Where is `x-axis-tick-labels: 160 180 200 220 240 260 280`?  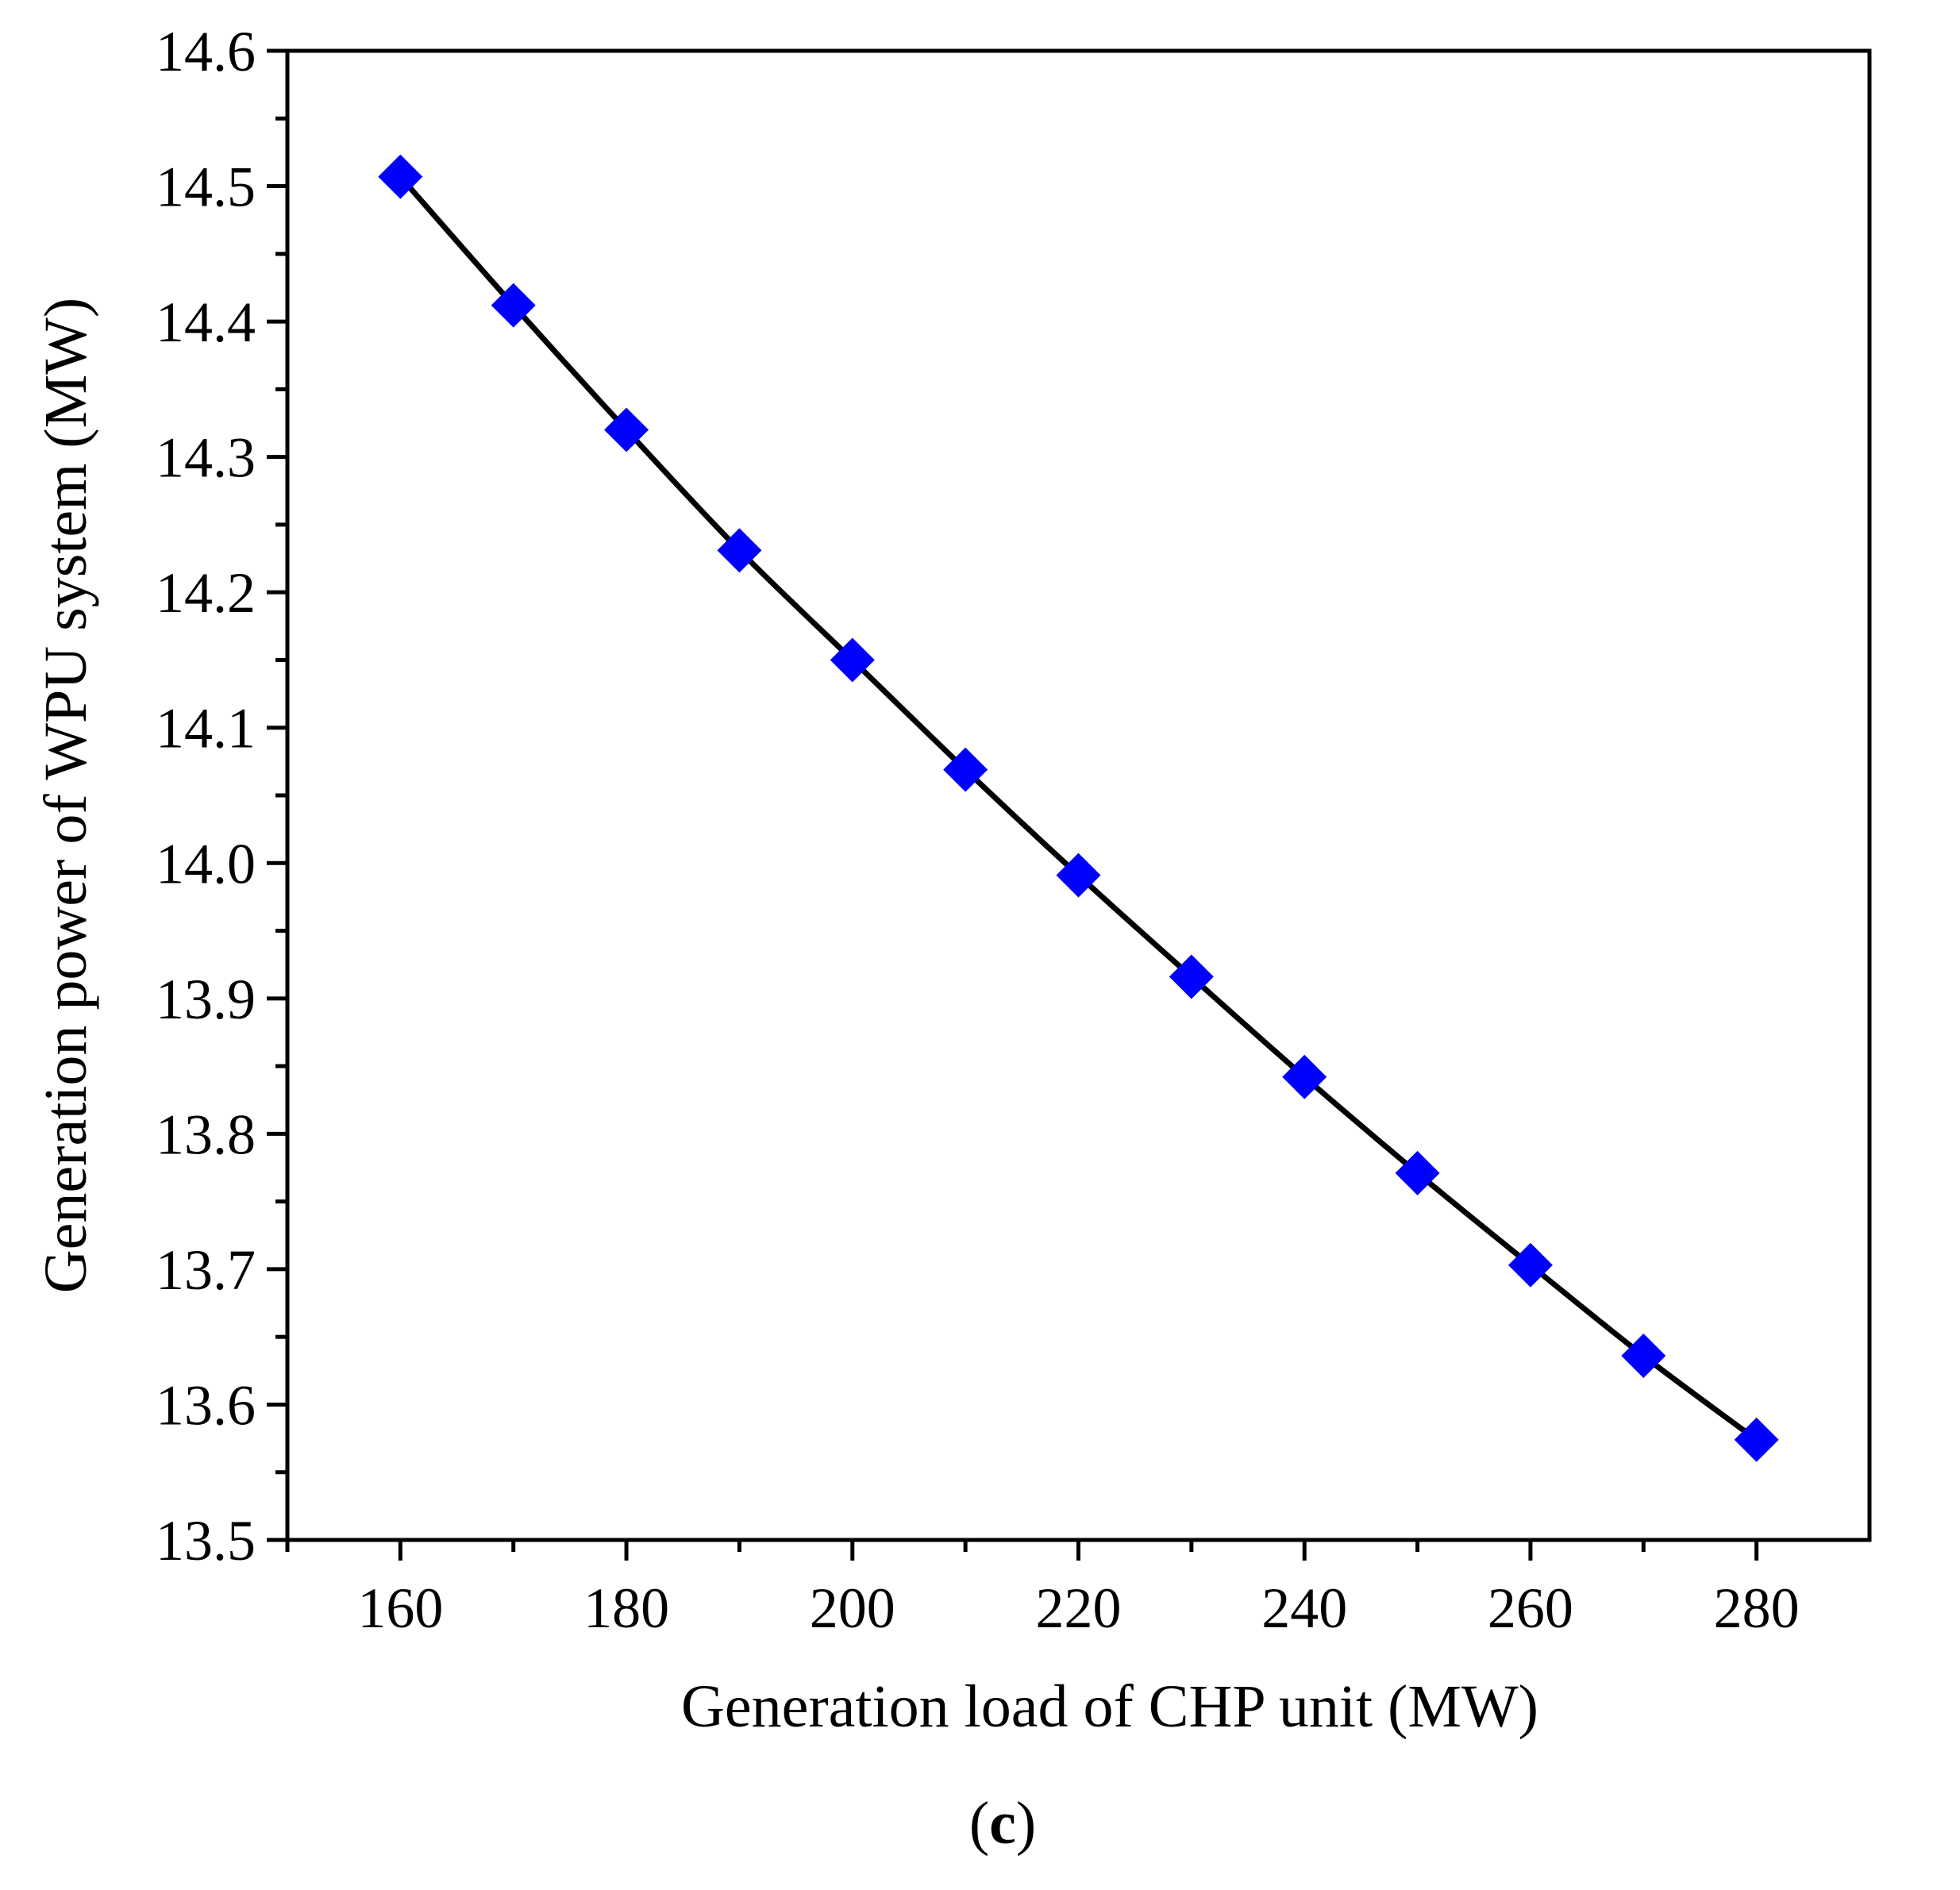
x-axis-tick-labels: 160 180 200 220 240 260 280 is located at coordinates (1078, 1608).